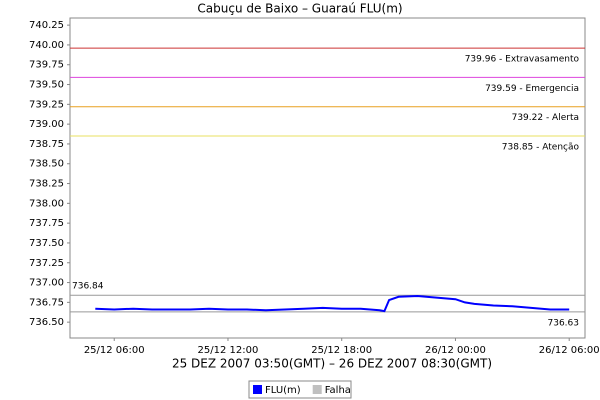 This screenshot has width=600, height=400. What do you see at coordinates (283, 390) in the screenshot?
I see `legend-label: FLU(m)` at bounding box center [283, 390].